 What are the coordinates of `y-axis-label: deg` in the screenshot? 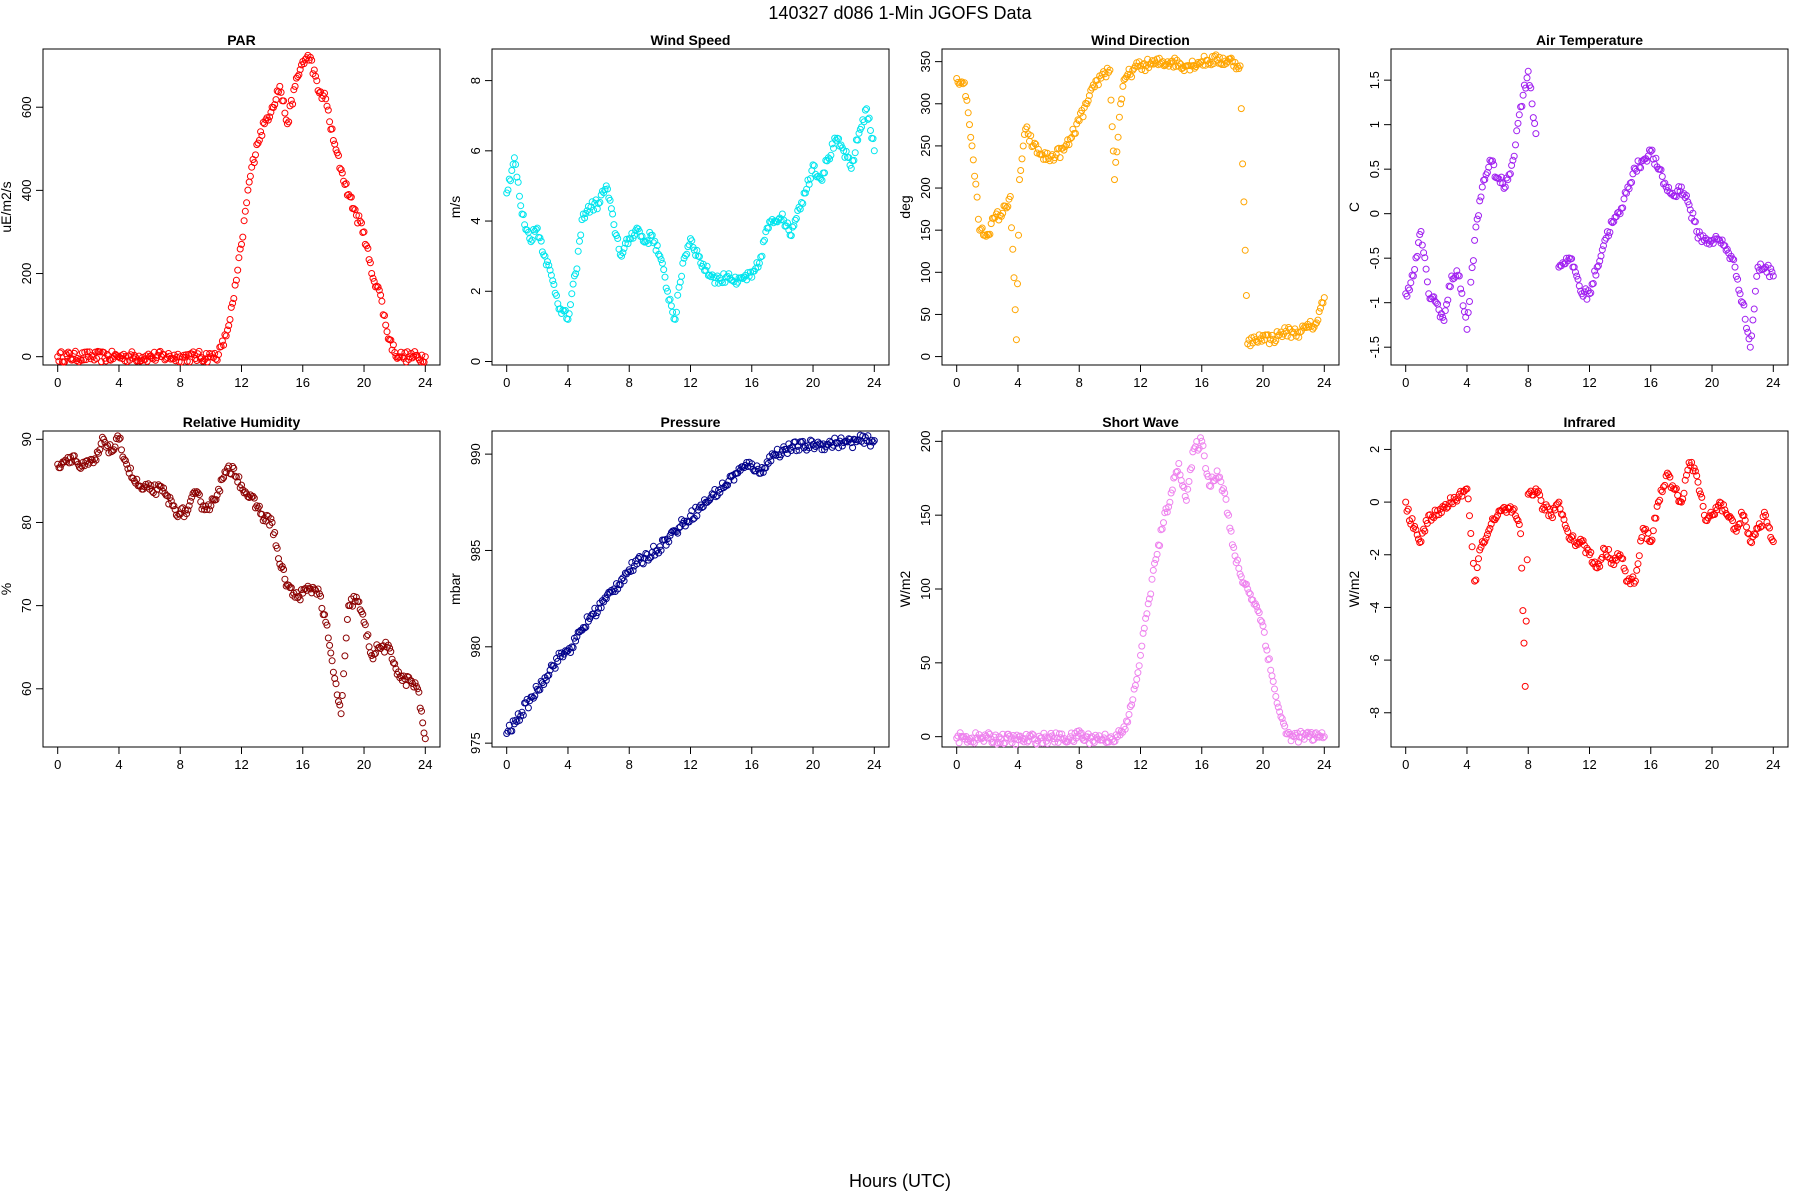 It's located at (905, 206).